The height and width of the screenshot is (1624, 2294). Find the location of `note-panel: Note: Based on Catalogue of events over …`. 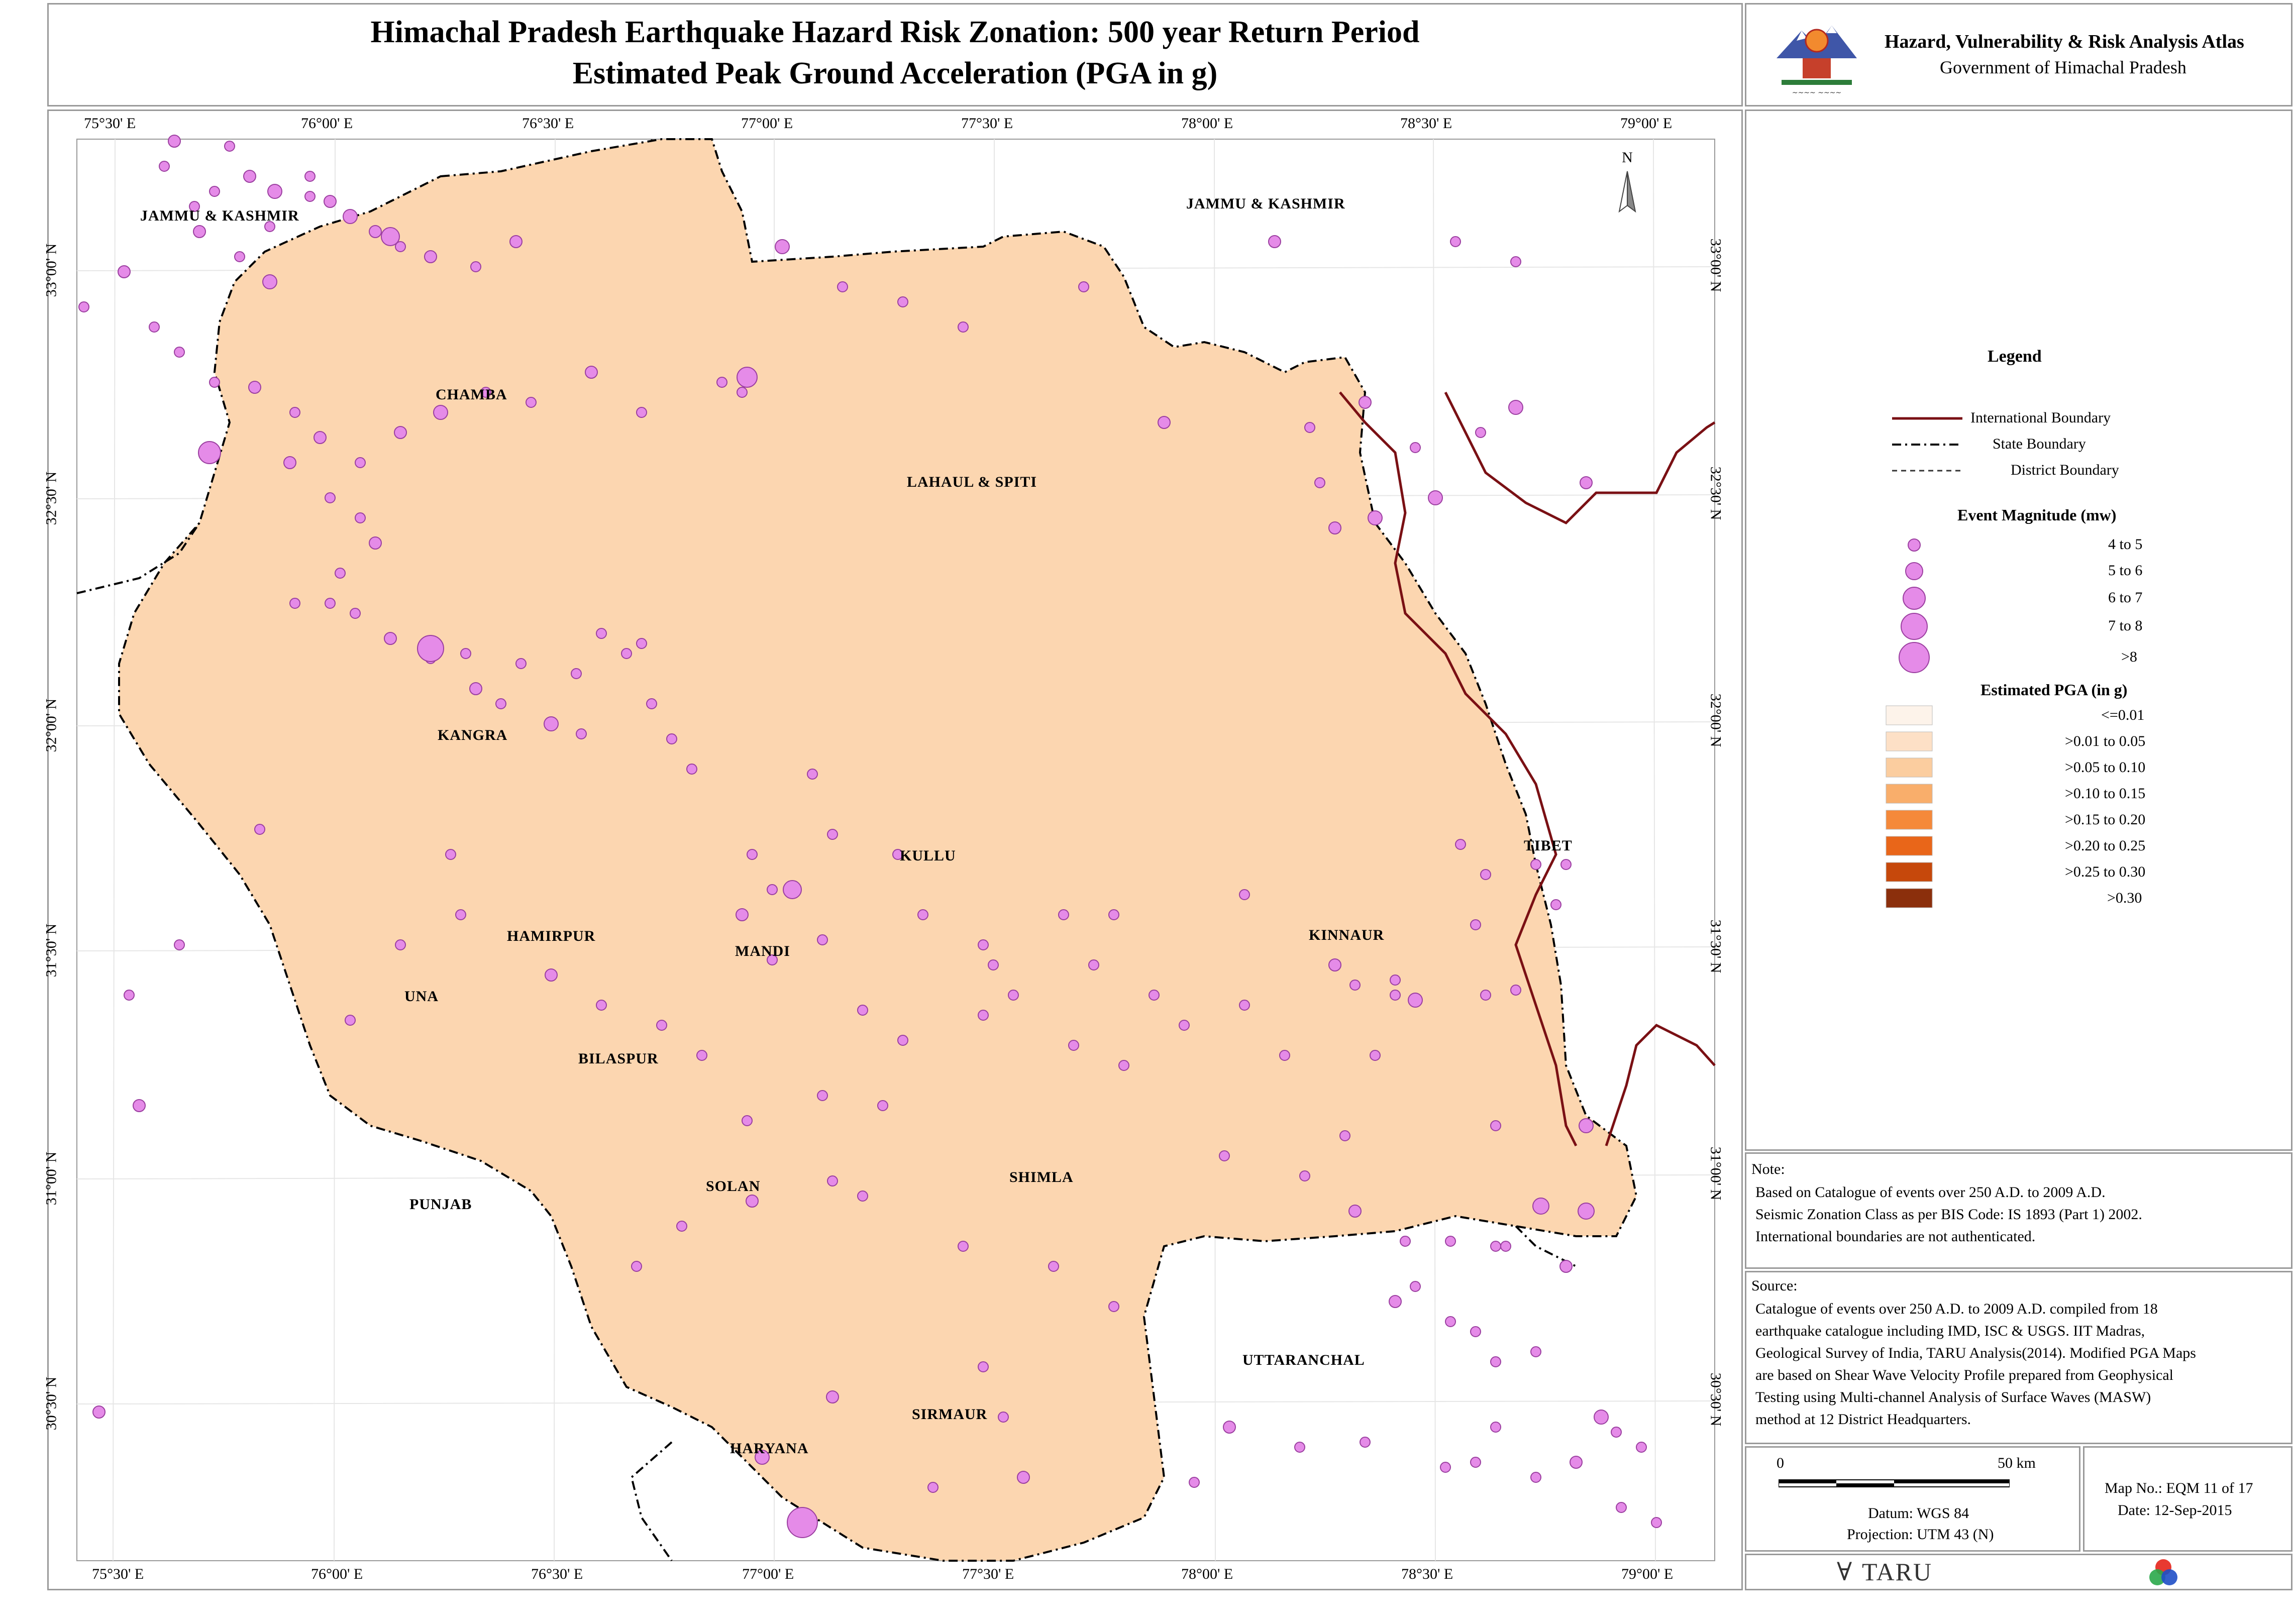

note-panel: Note: Based on Catalogue of events over … is located at coordinates (2018, 1210).